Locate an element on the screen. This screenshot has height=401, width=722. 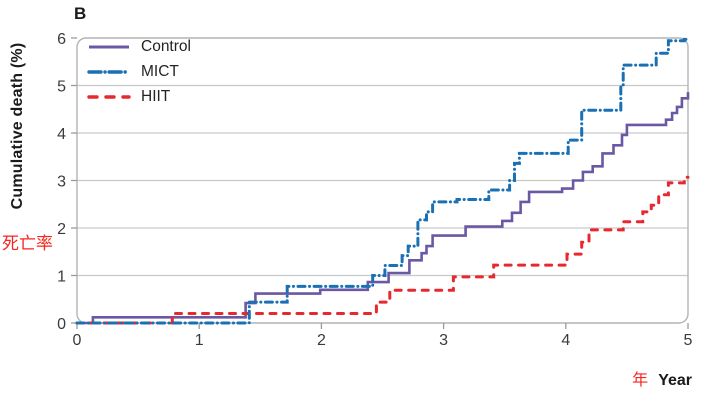
legend-label-mict: MICT is located at coordinates (160, 71).